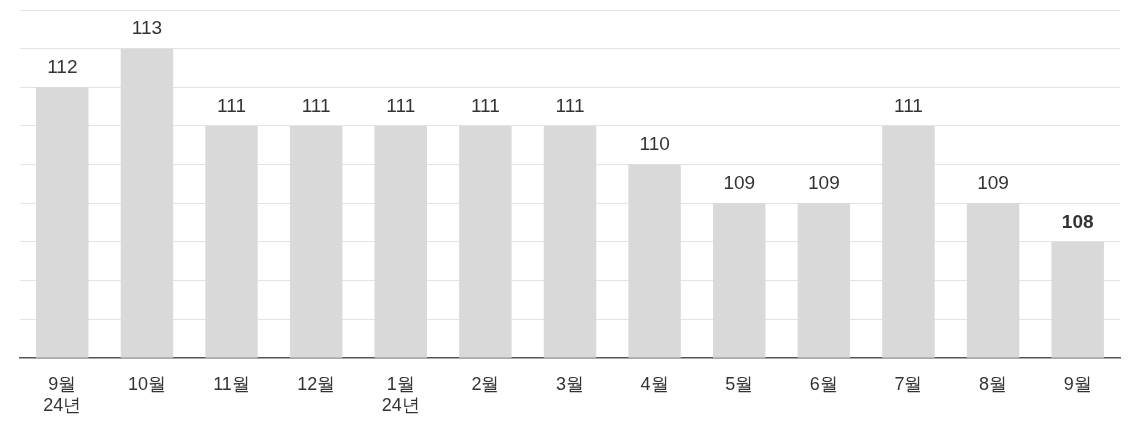 The height and width of the screenshot is (433, 1140). Describe the element at coordinates (147, 28) in the screenshot. I see `data-label: 113` at that location.